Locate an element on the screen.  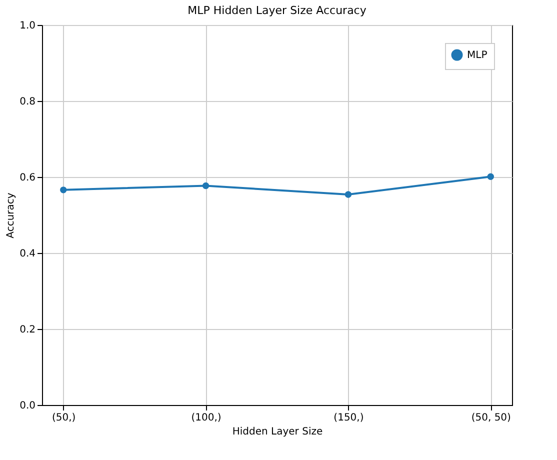
y-tick-label: 0.4 is located at coordinates (28, 254).